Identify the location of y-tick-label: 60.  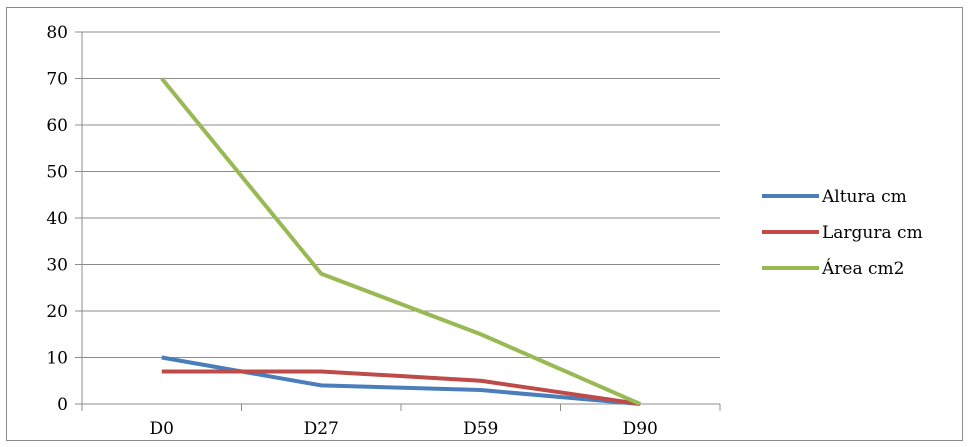
(57, 126).